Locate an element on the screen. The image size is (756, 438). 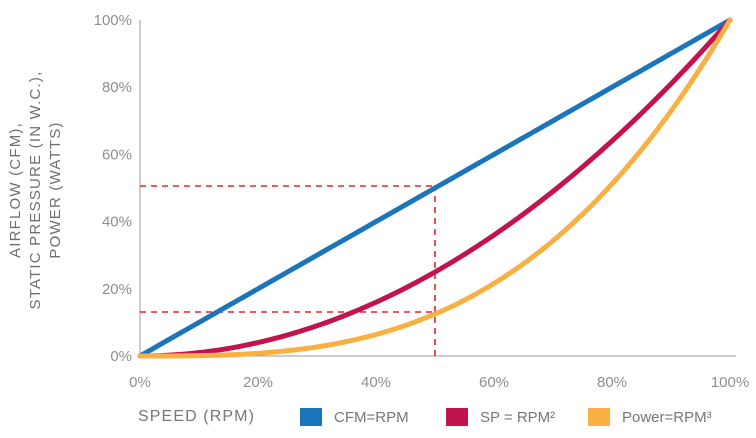
legend-swatch-power is located at coordinates (599, 417).